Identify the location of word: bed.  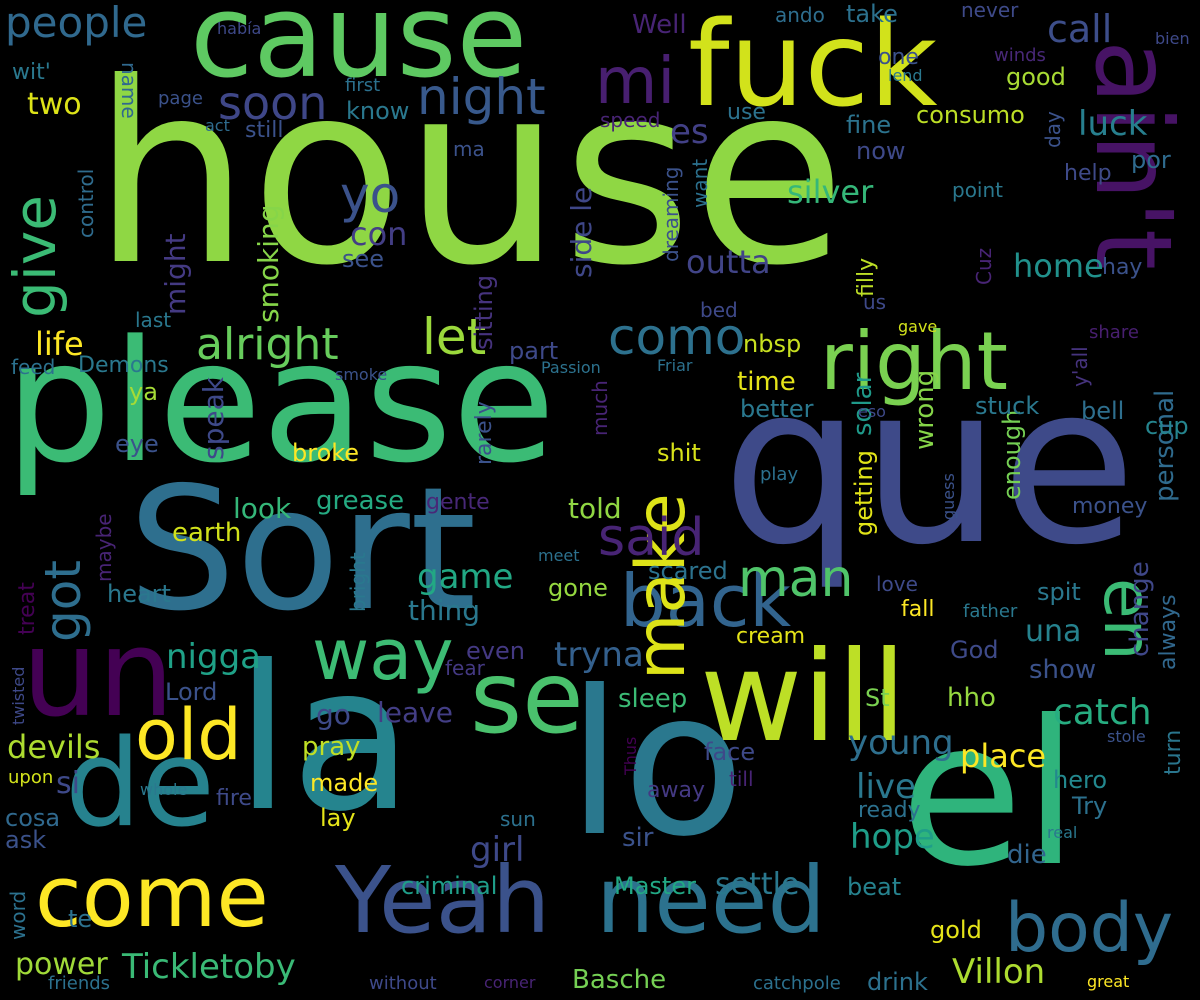
(719, 310).